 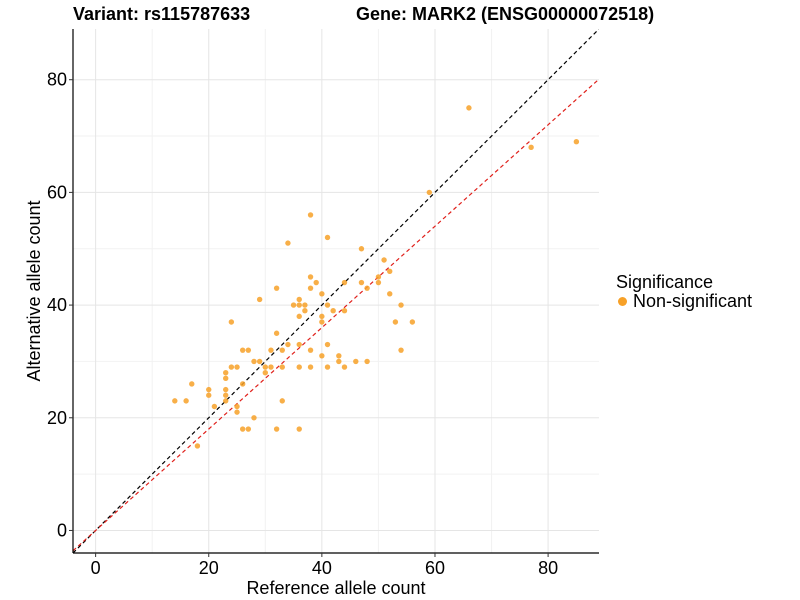 What do you see at coordinates (57, 418) in the screenshot?
I see `y-tick-label: 20` at bounding box center [57, 418].